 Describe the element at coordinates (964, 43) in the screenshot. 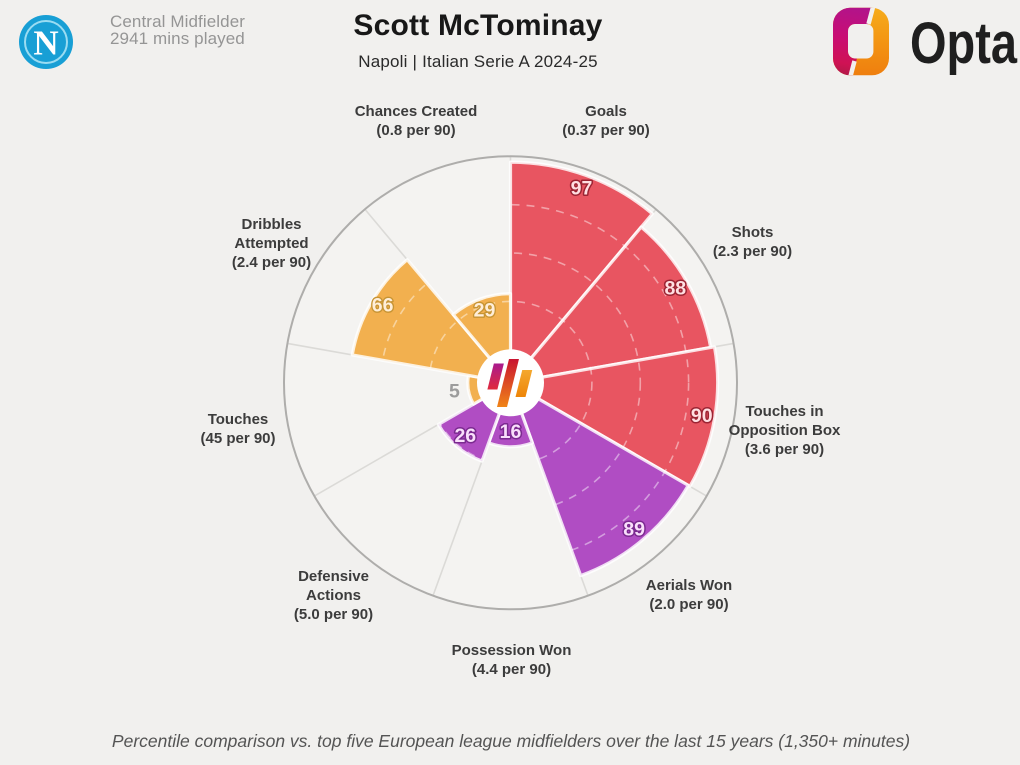

I see `svg-text: Opta` at that location.